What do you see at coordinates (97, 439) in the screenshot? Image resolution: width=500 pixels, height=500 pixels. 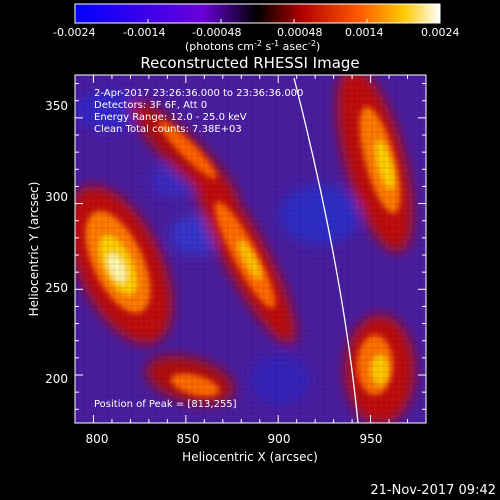 I see `x-tick-label: 800` at bounding box center [97, 439].